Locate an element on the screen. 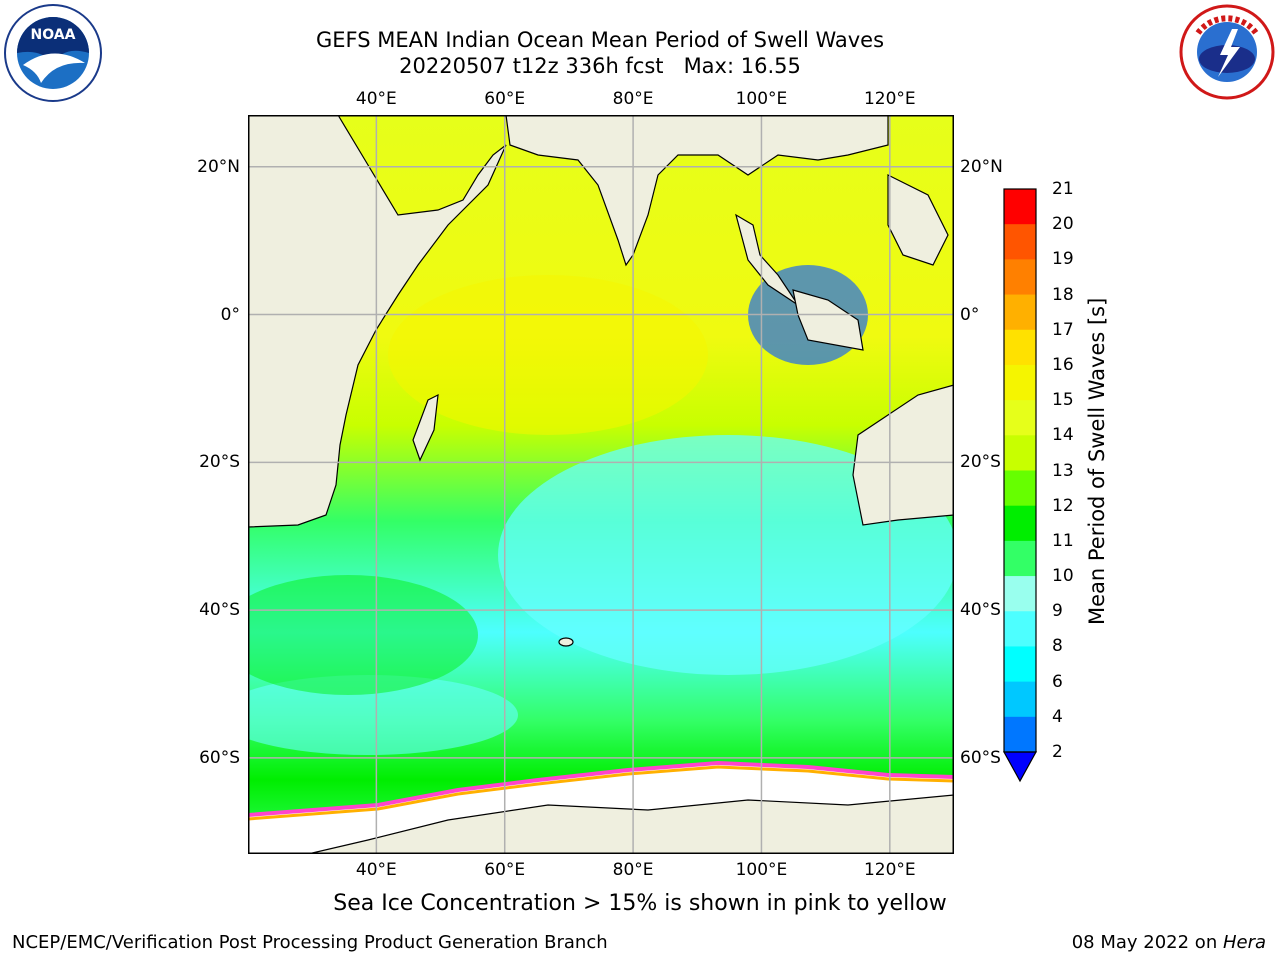 Image resolution: width=1280 pixels, height=960 pixels. colorbar-label-8: 8 is located at coordinates (1057, 646).